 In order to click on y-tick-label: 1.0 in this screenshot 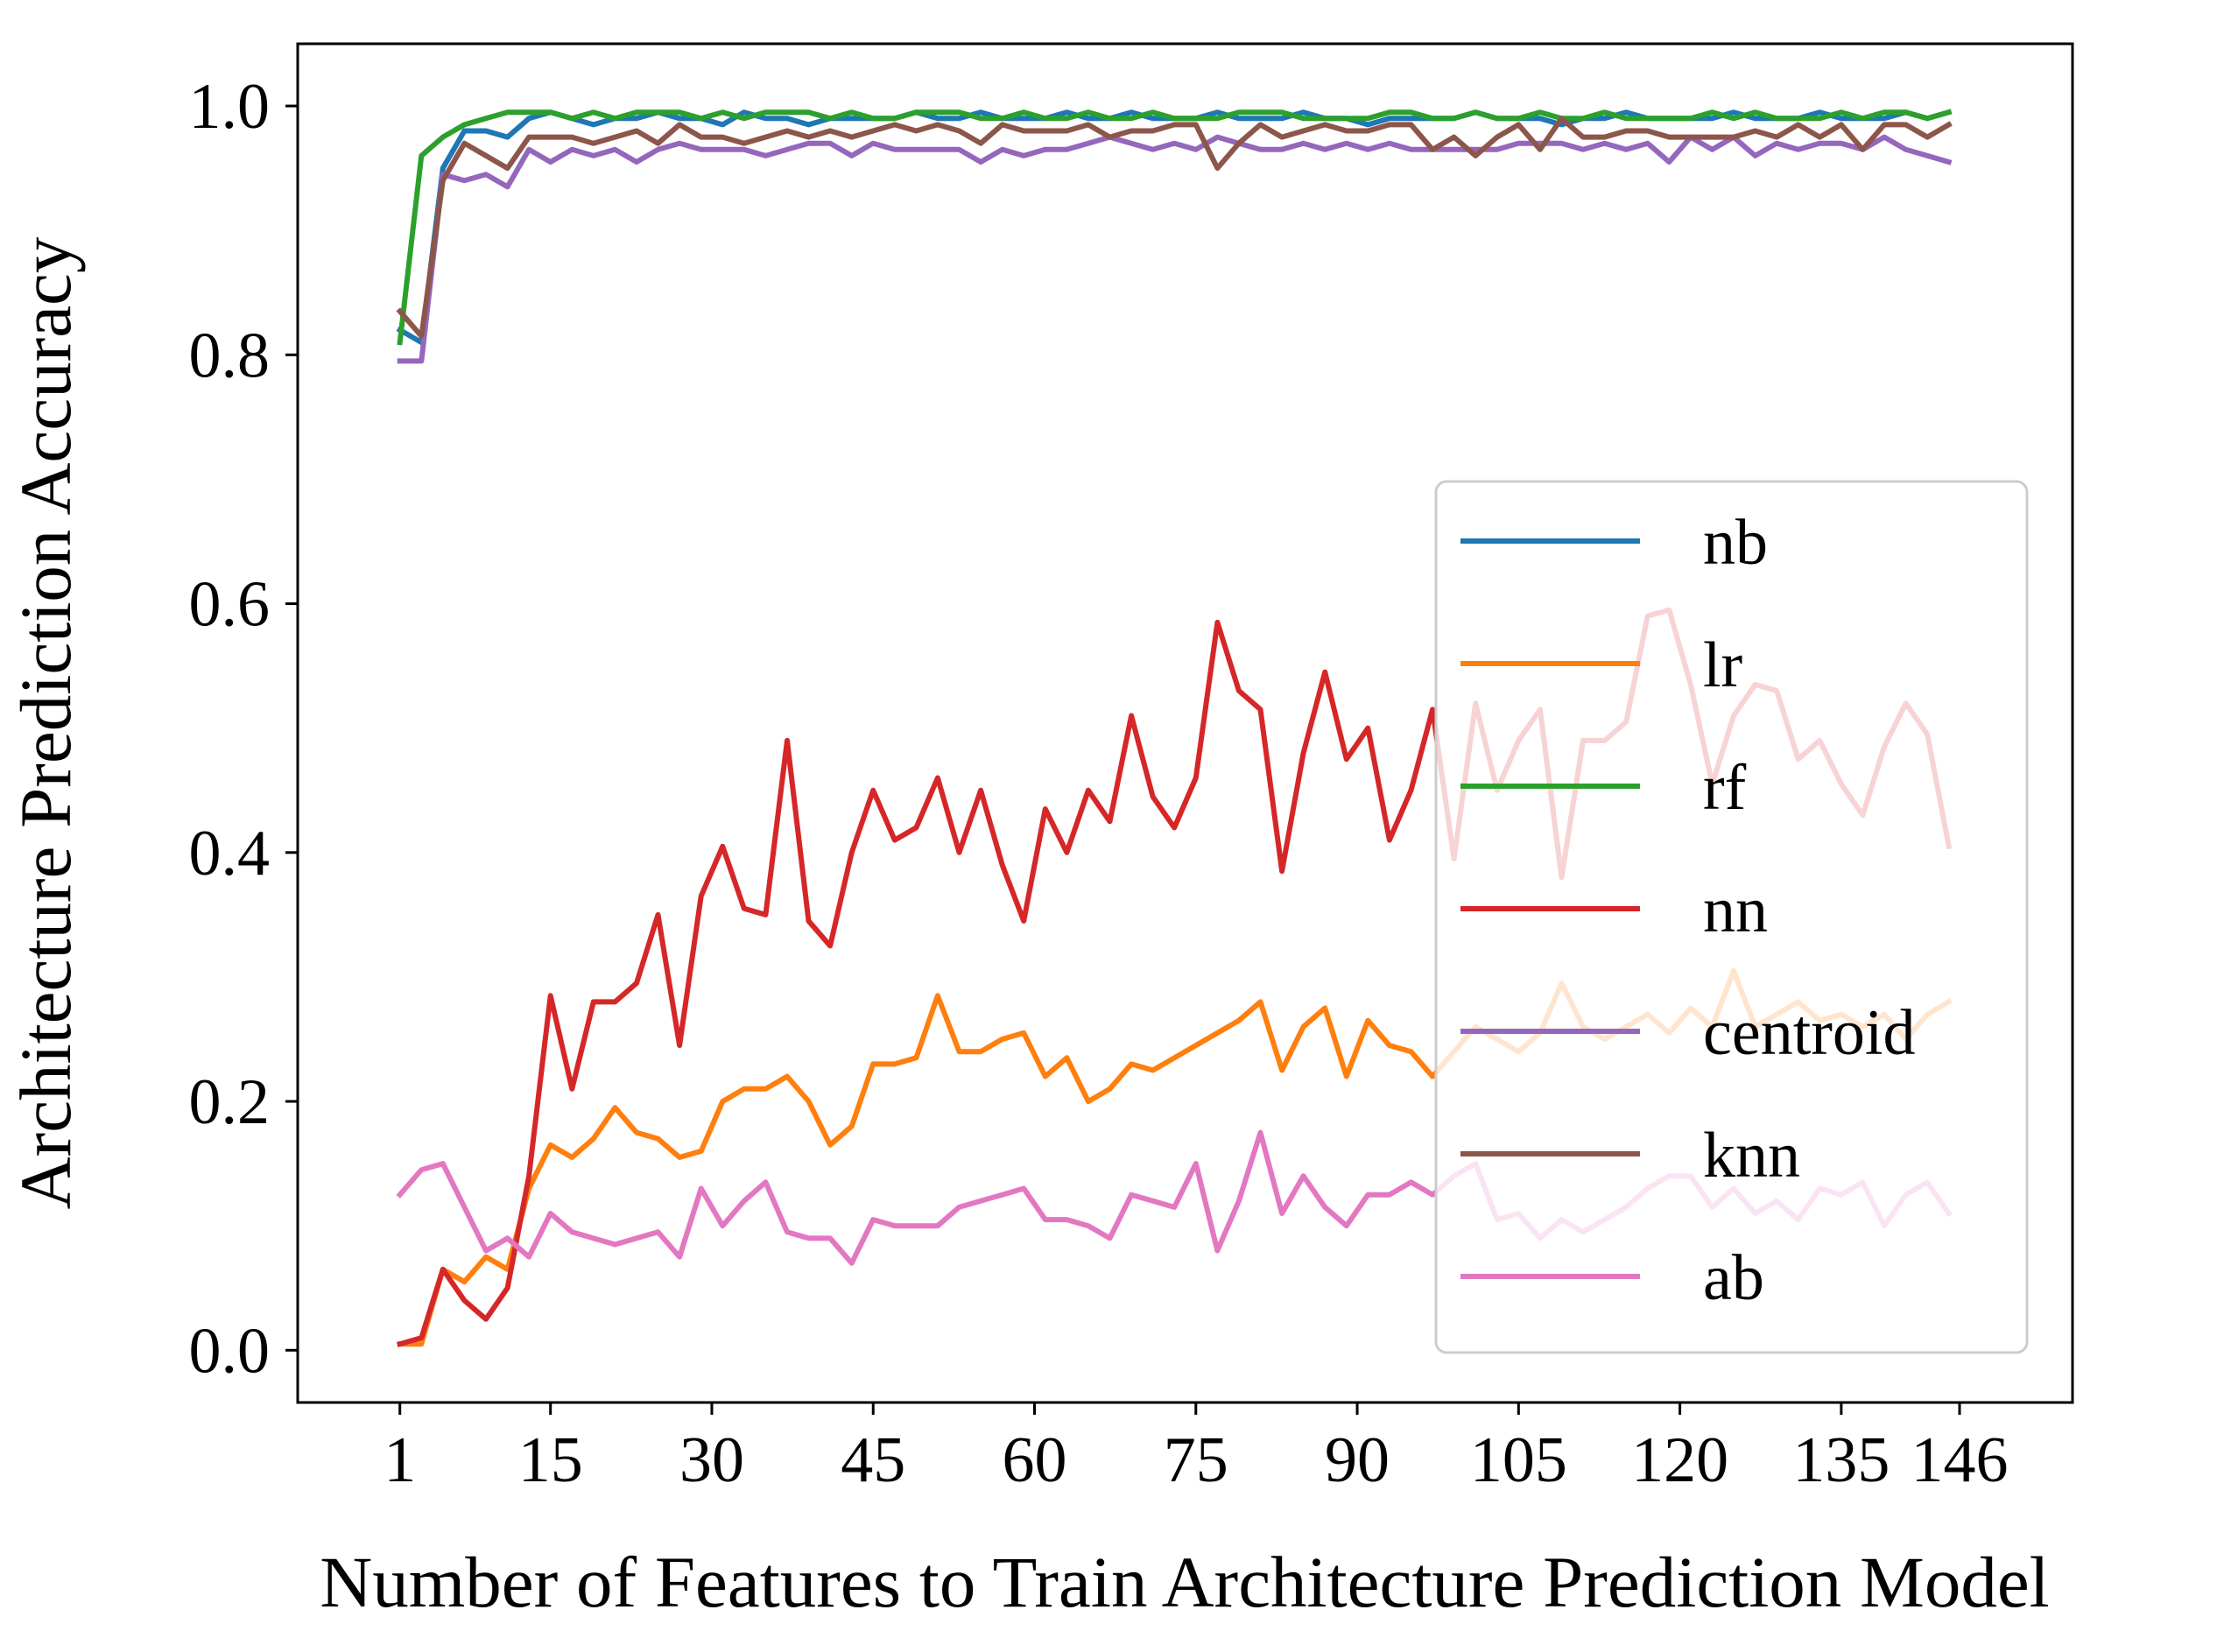, I will do `click(230, 107)`.